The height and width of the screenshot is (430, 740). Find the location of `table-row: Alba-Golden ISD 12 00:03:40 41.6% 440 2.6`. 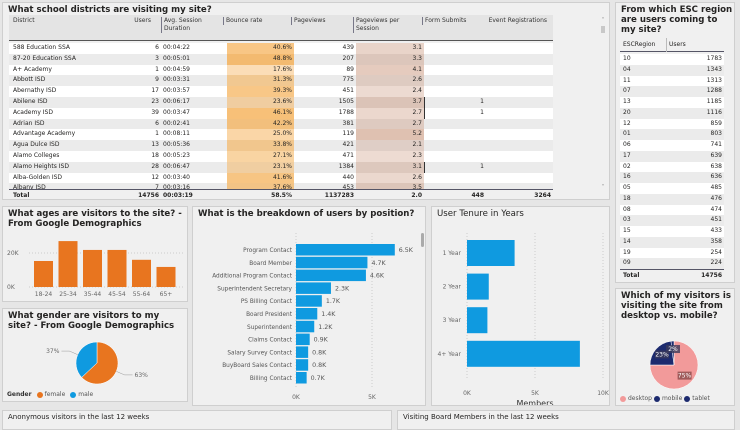

table-row: Alba-Golden ISD 12 00:03:40 41.6% 440 2.6 is located at coordinates (281, 178).